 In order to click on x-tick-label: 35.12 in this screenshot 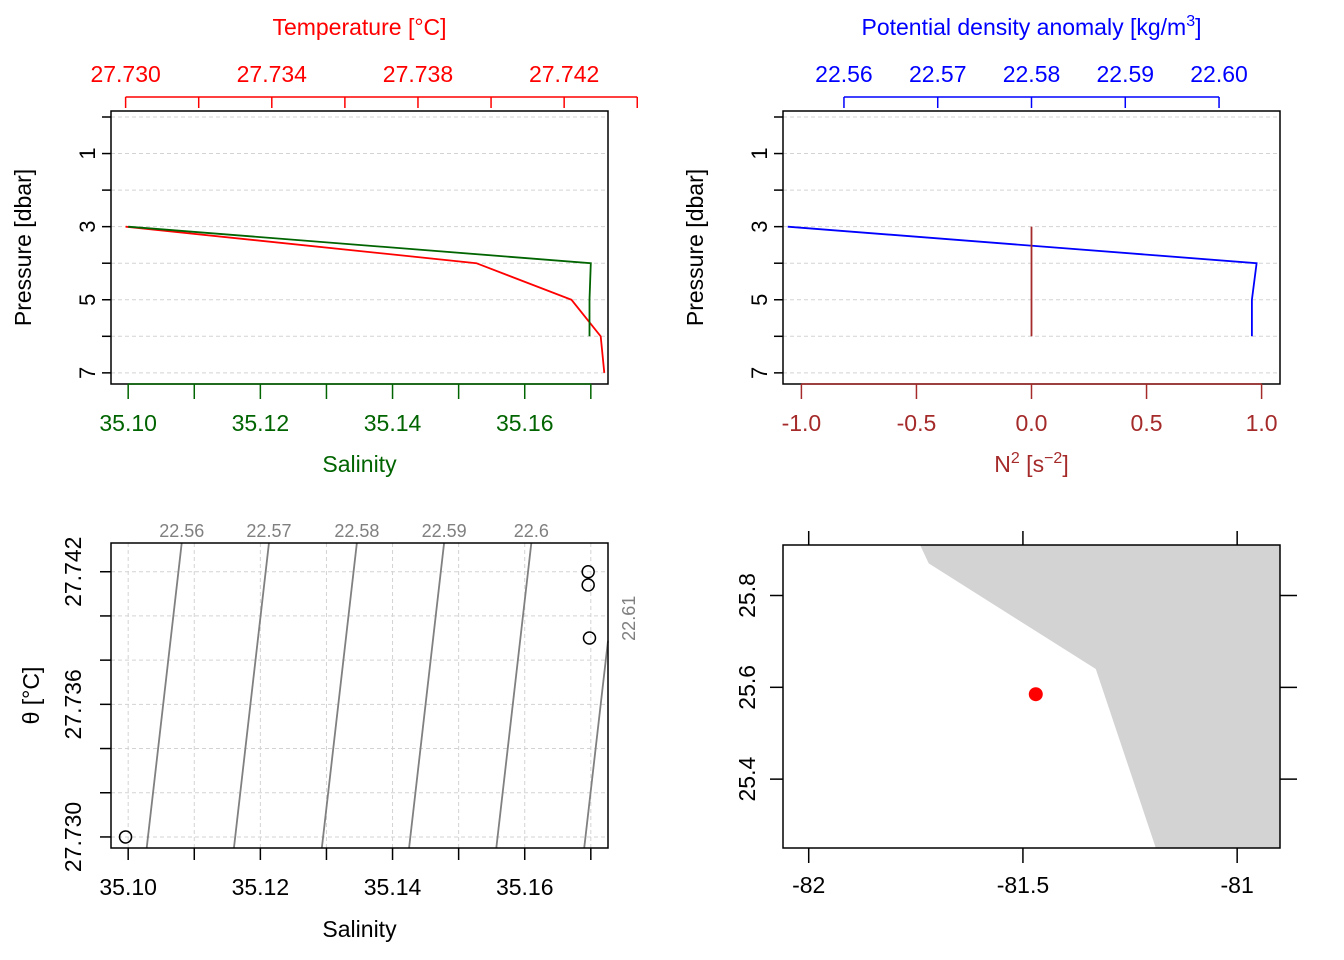, I will do `click(261, 887)`.